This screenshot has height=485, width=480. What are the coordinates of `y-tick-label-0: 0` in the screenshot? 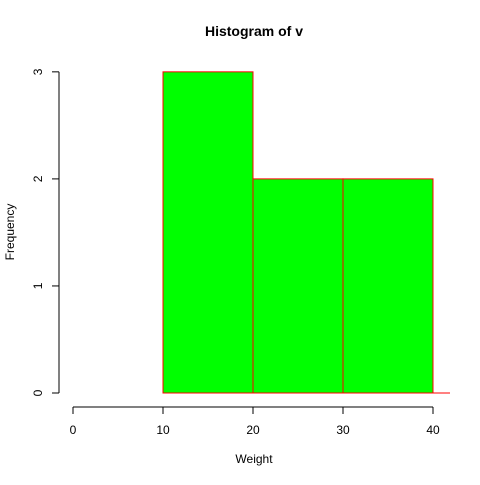 It's located at (38, 392).